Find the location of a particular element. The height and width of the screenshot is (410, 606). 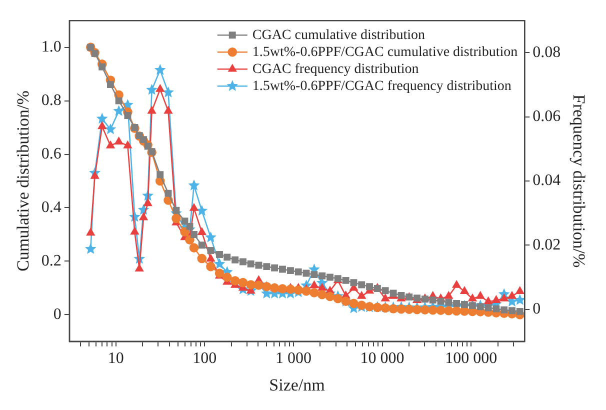

y-tick-label: 0.4 is located at coordinates (51, 207).